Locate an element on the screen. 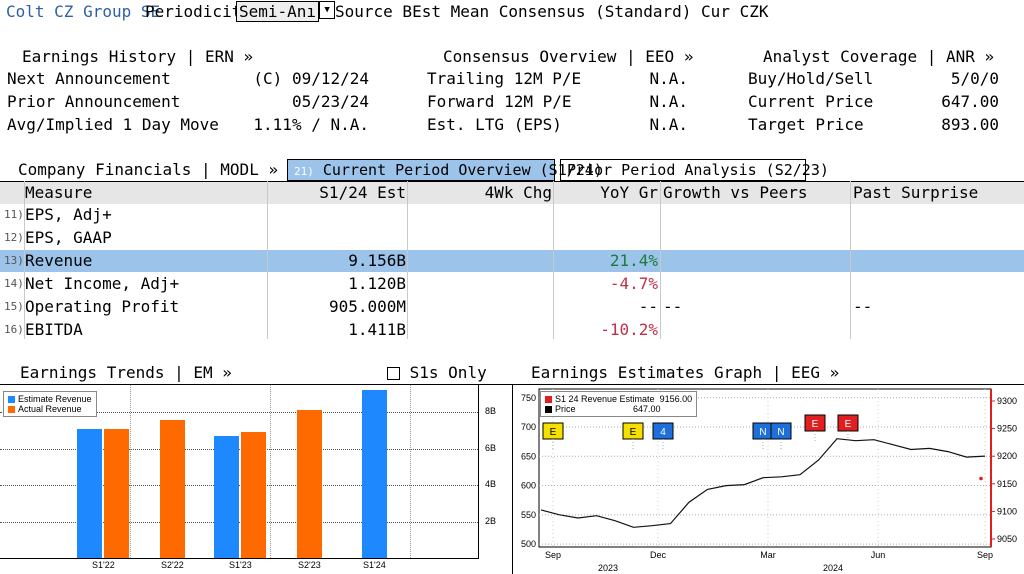  right-tick-label: 9150 is located at coordinates (1007, 484).